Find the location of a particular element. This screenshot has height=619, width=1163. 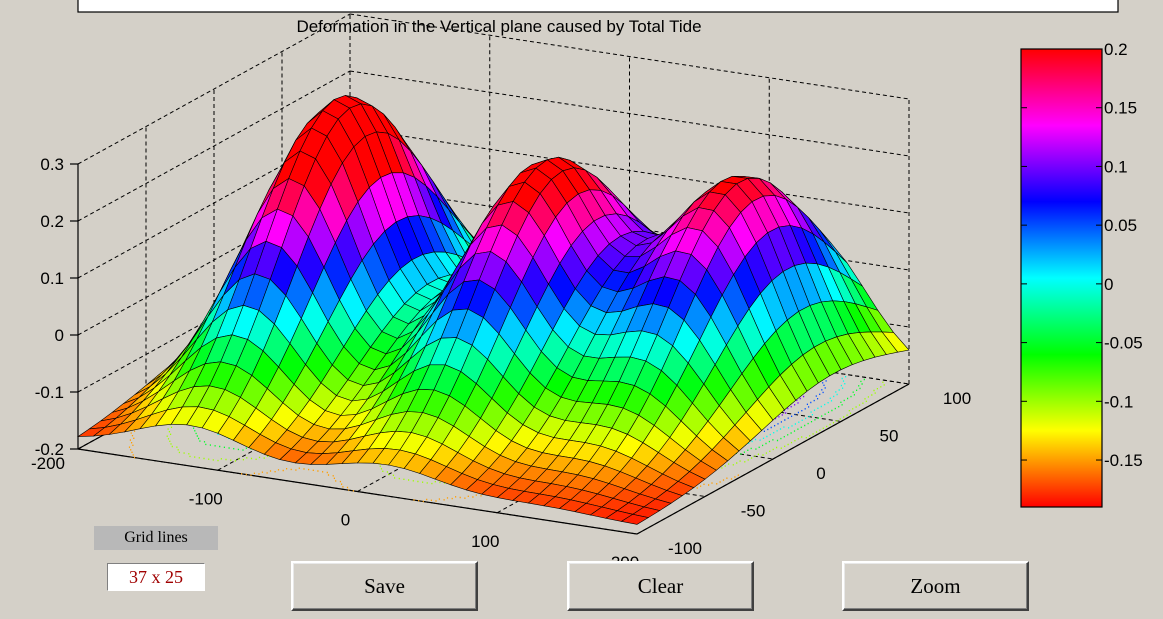

surface-patch is located at coordinates (635, 519).